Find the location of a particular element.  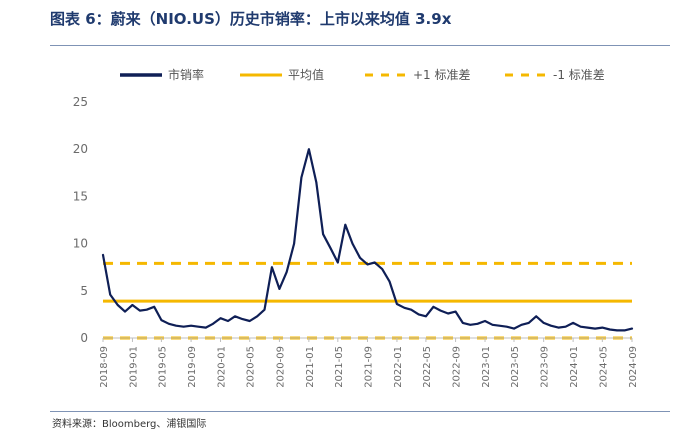

x-tick-label: 2020-01 is located at coordinates (222, 367).